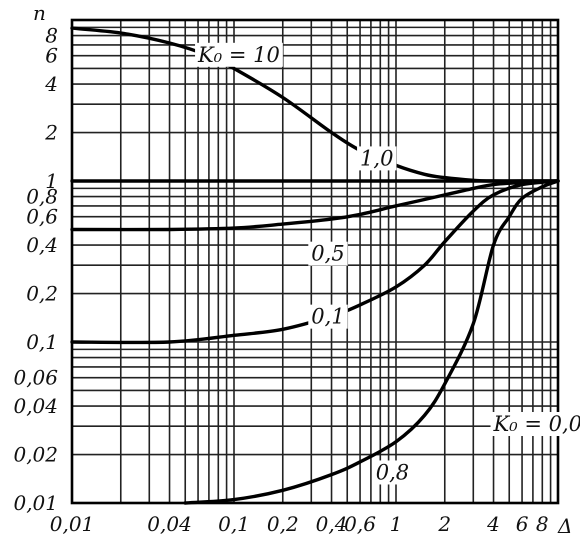 This screenshot has width=580, height=550. I want to click on curve-label-0: K₀ = 10, so click(238, 55).